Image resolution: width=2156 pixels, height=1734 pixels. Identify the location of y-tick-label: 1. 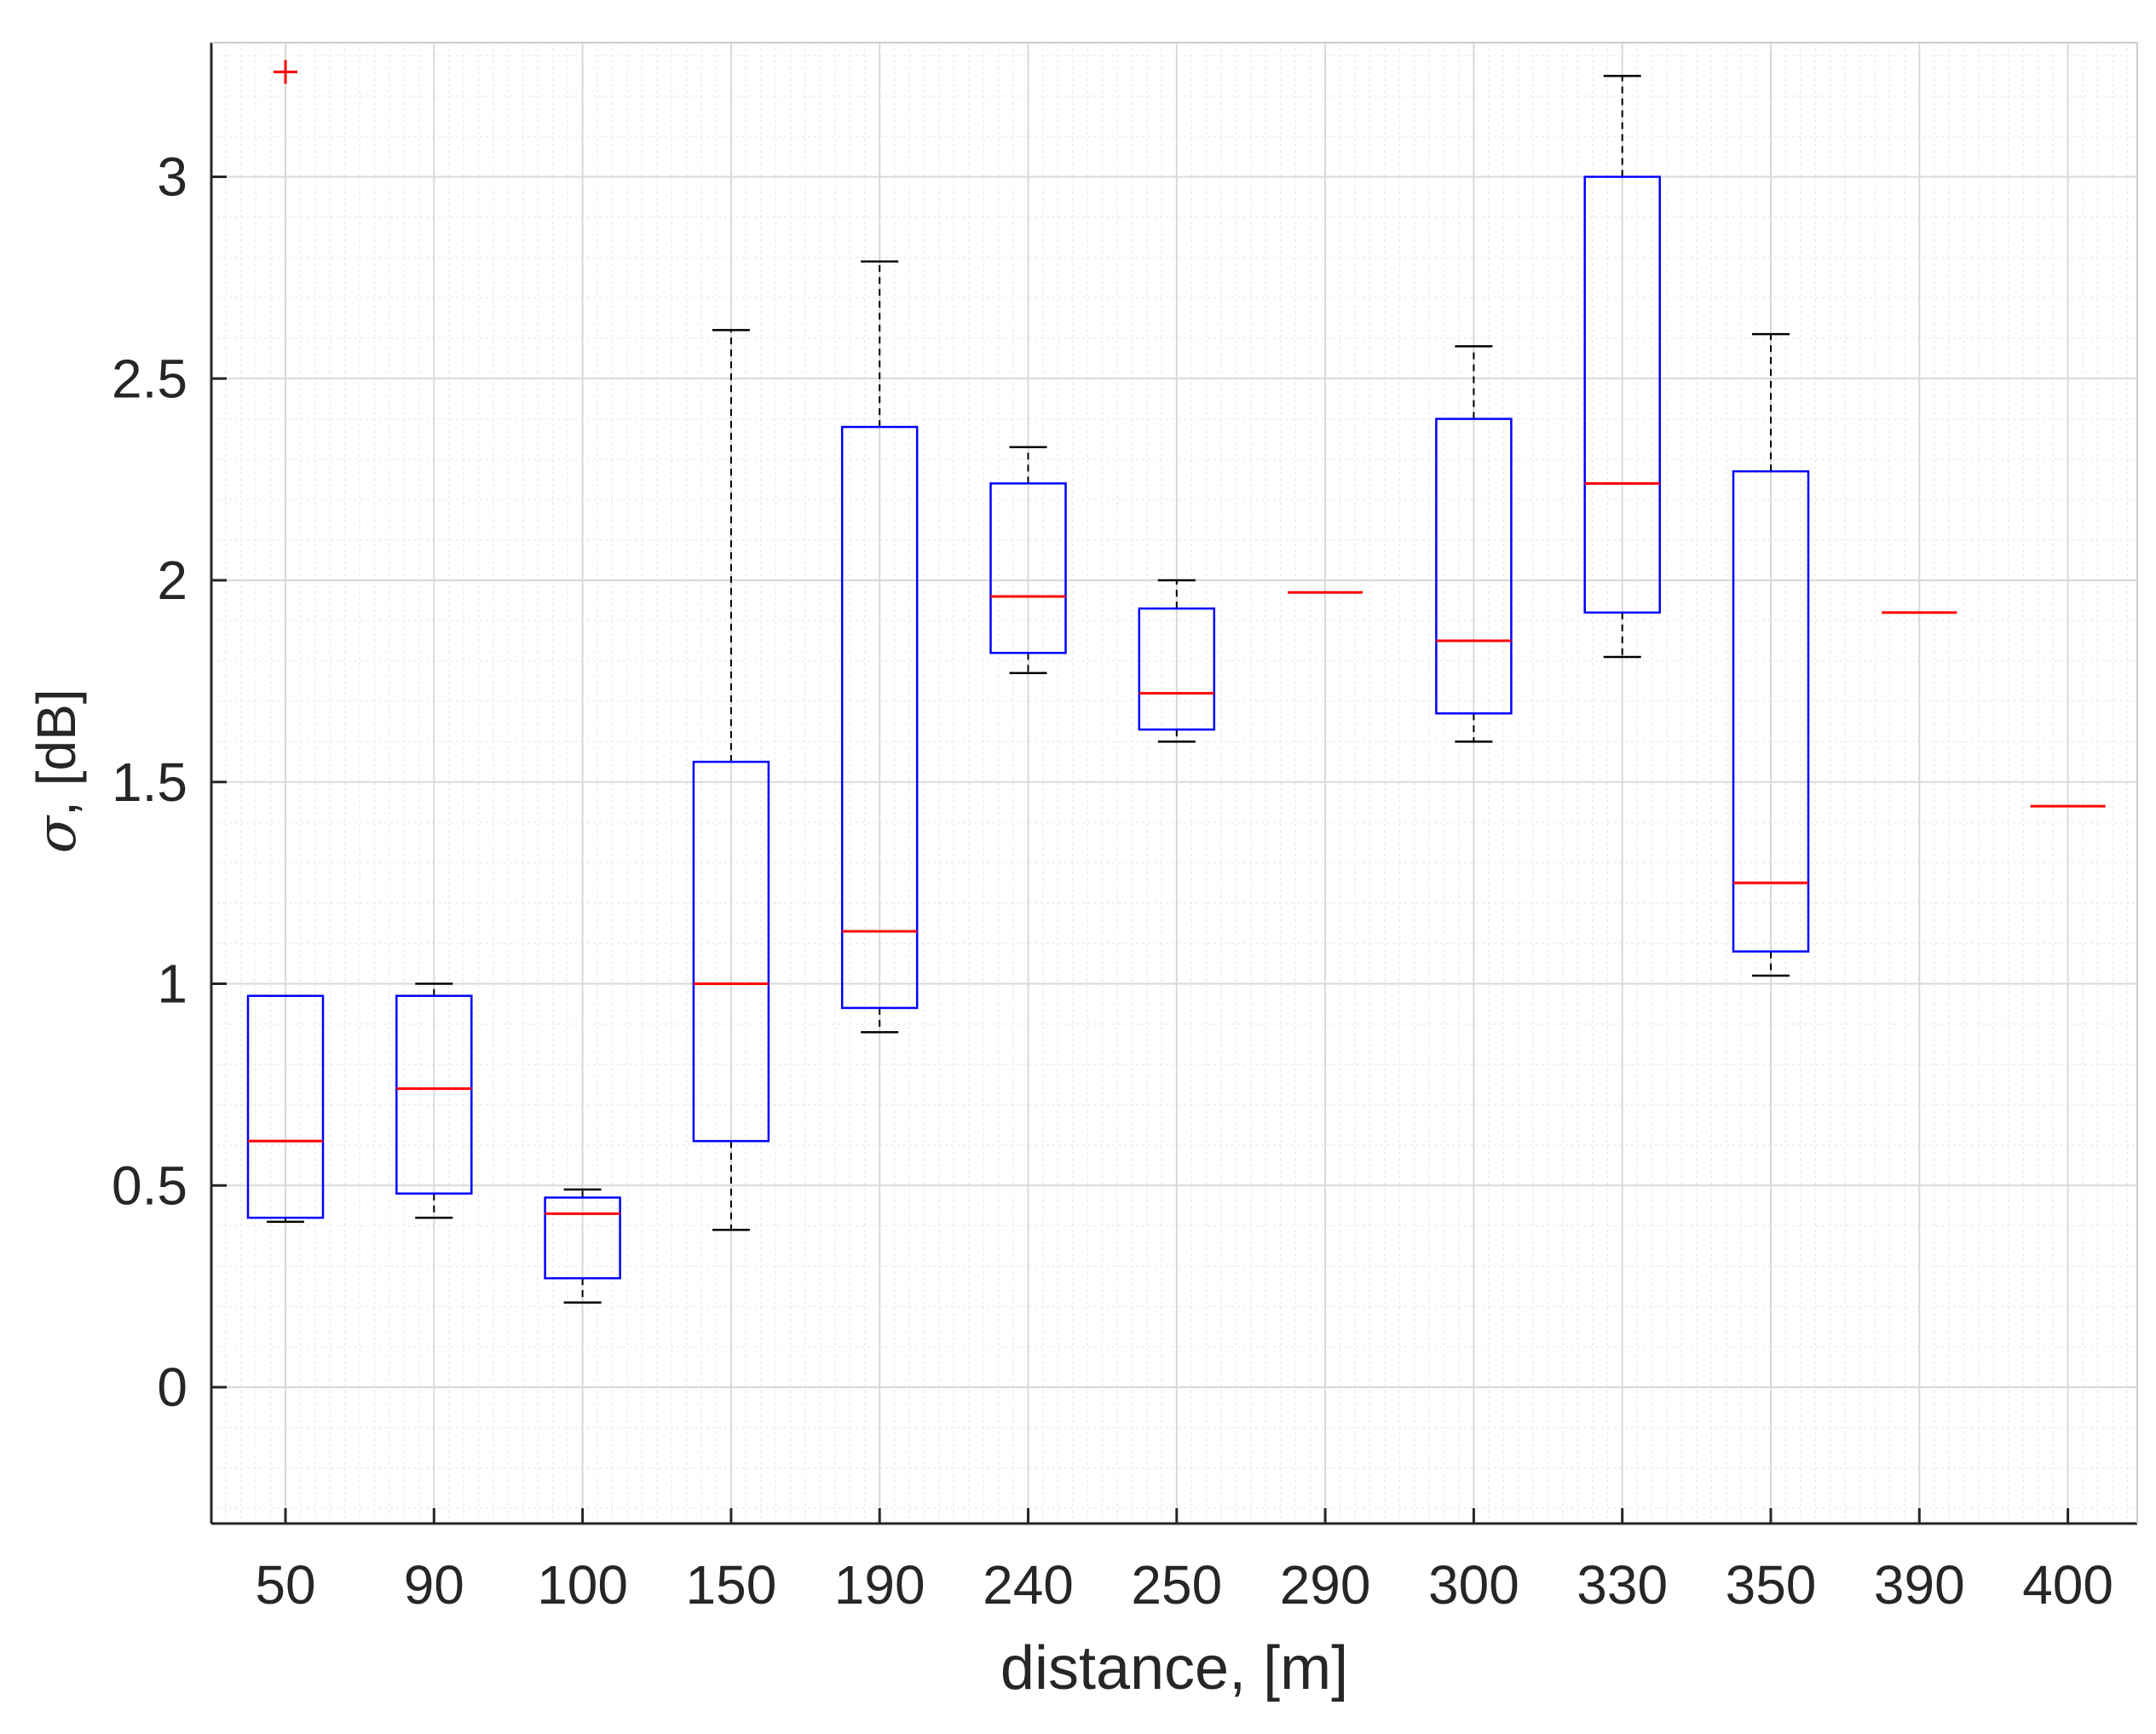
(172, 984).